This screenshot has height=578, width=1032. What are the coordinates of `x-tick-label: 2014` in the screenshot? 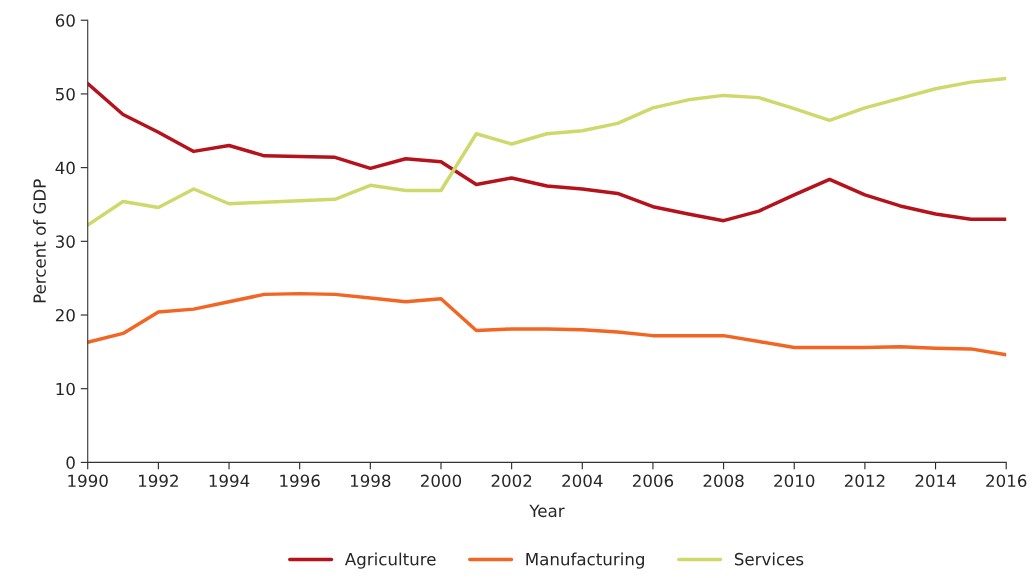 It's located at (935, 481).